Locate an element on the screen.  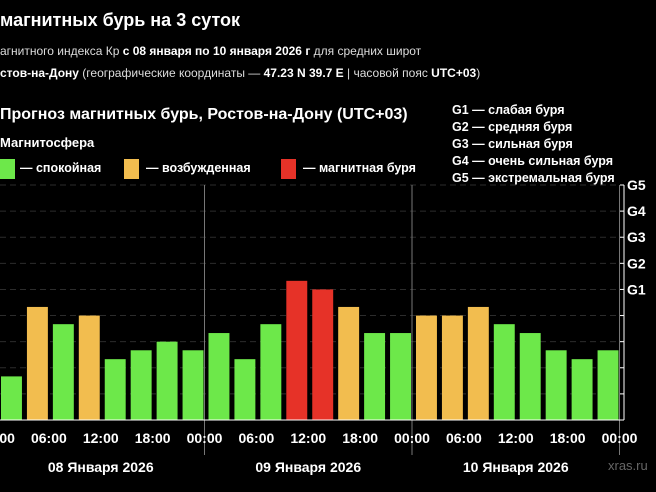
magnetosphere-label: Магнитосфера is located at coordinates (47, 142).